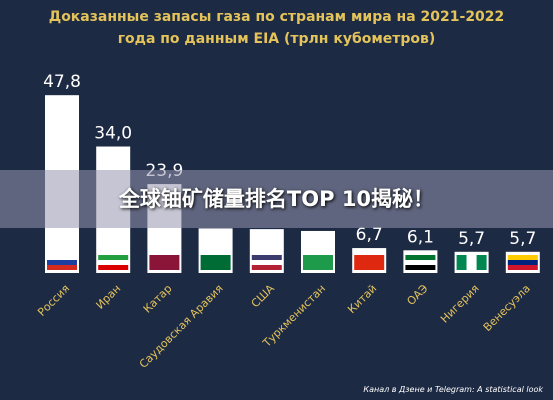  I want to click on x-tick-label: Иран, so click(109, 297).